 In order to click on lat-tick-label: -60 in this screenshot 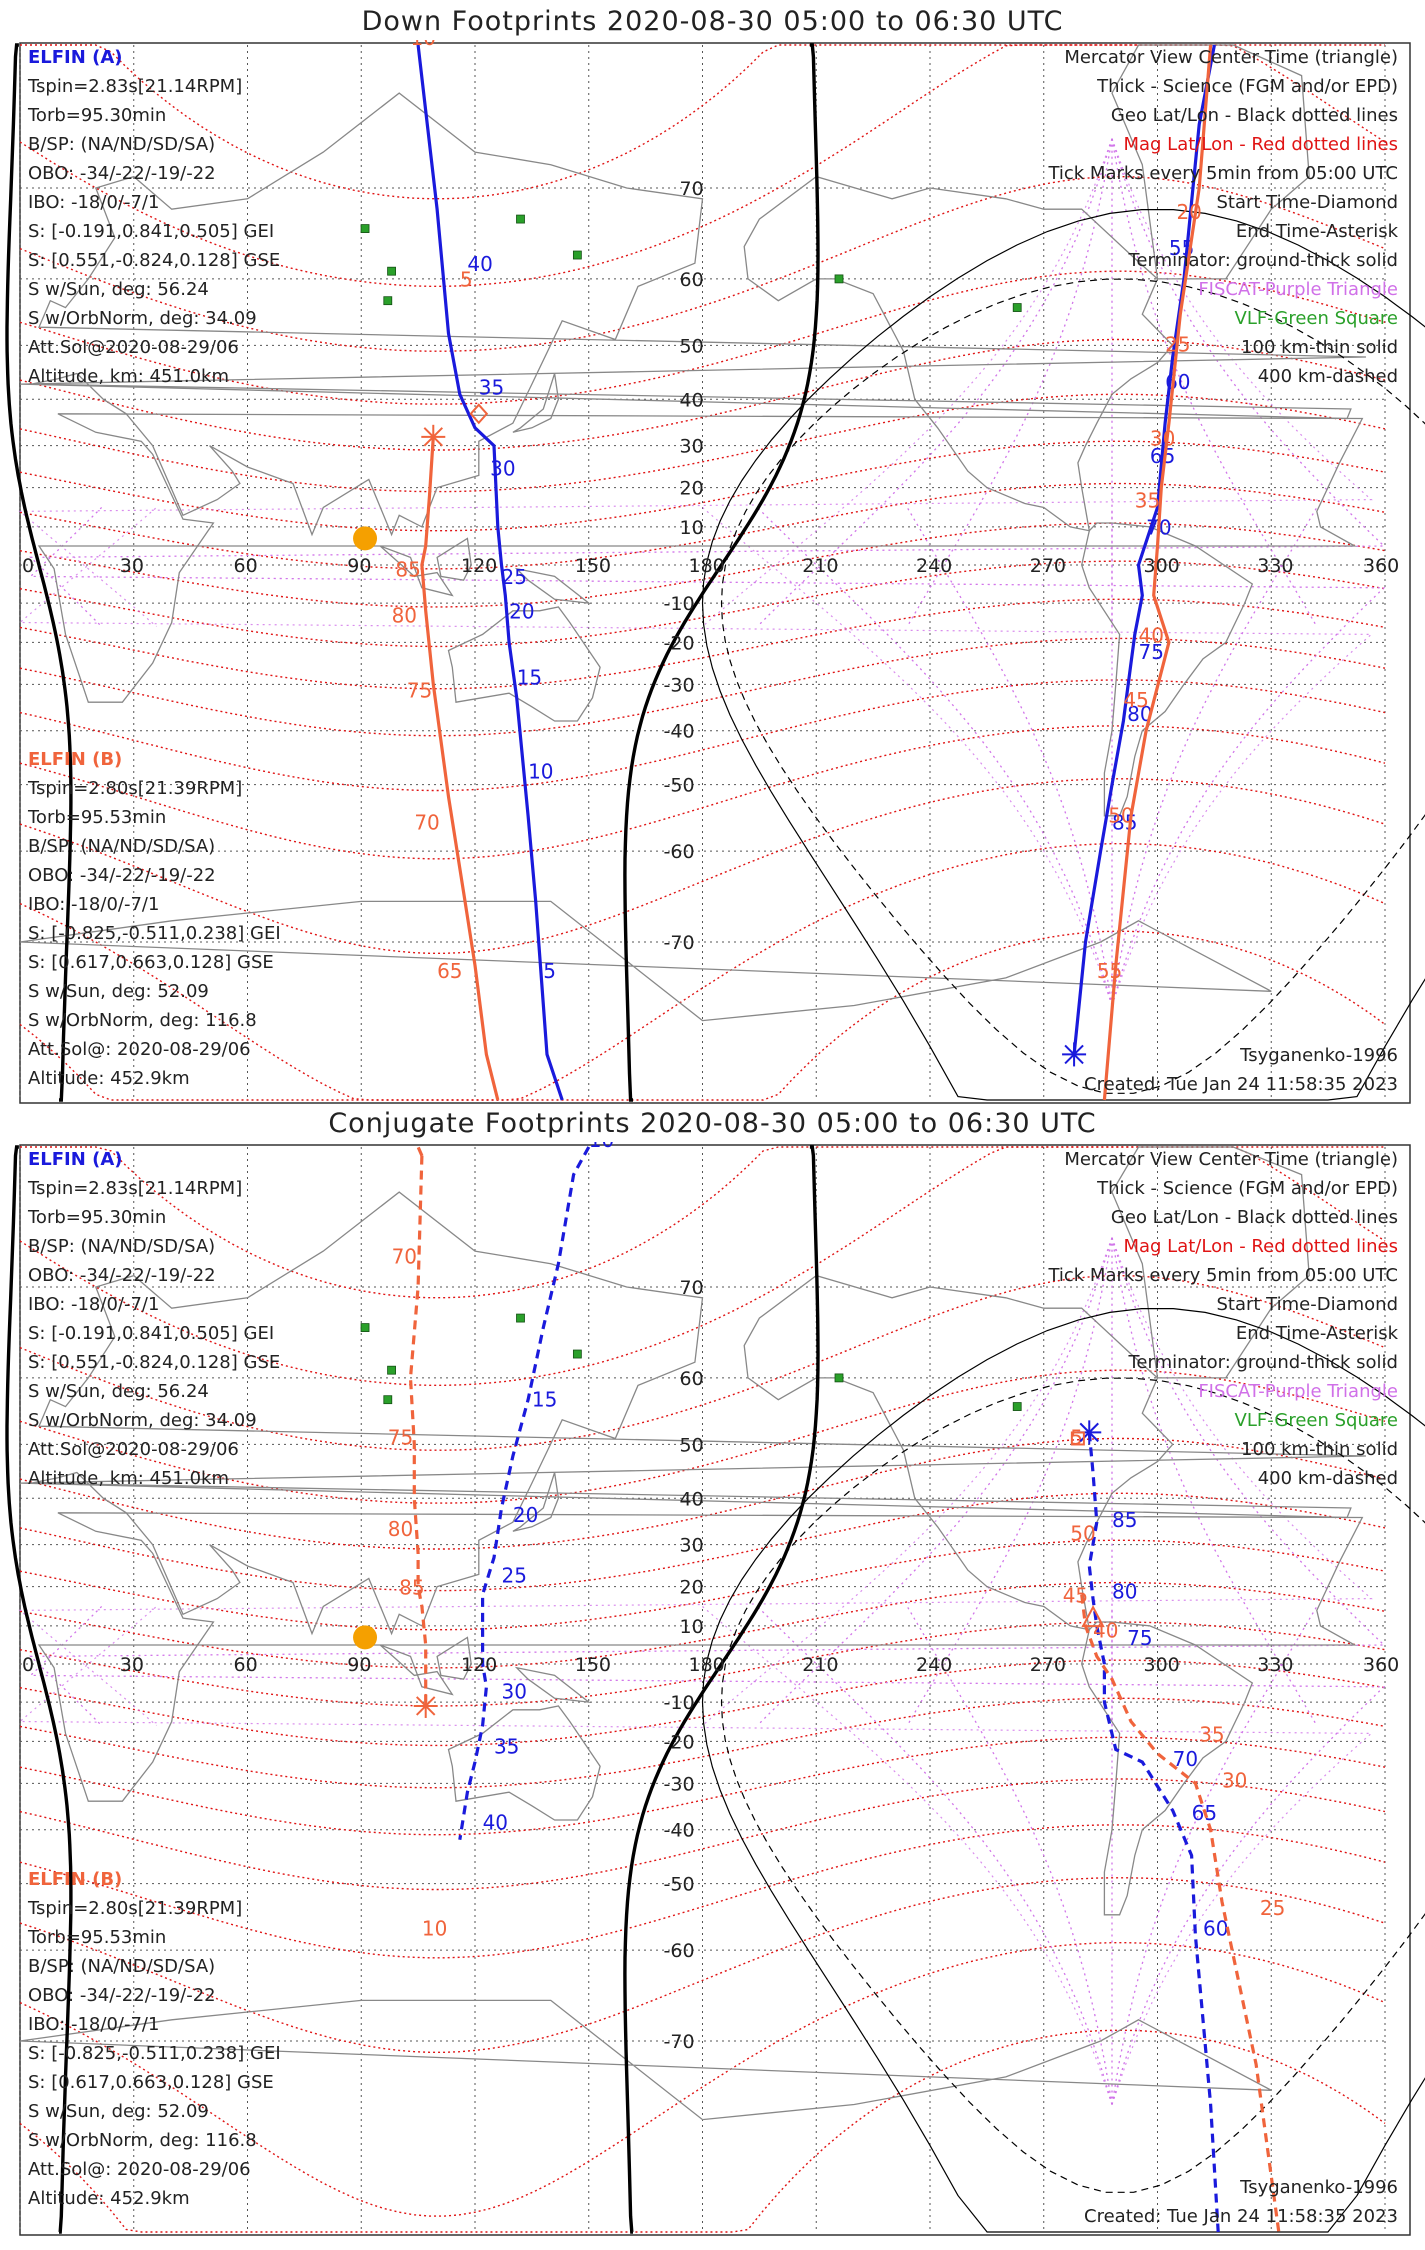, I will do `click(679, 1951)`.